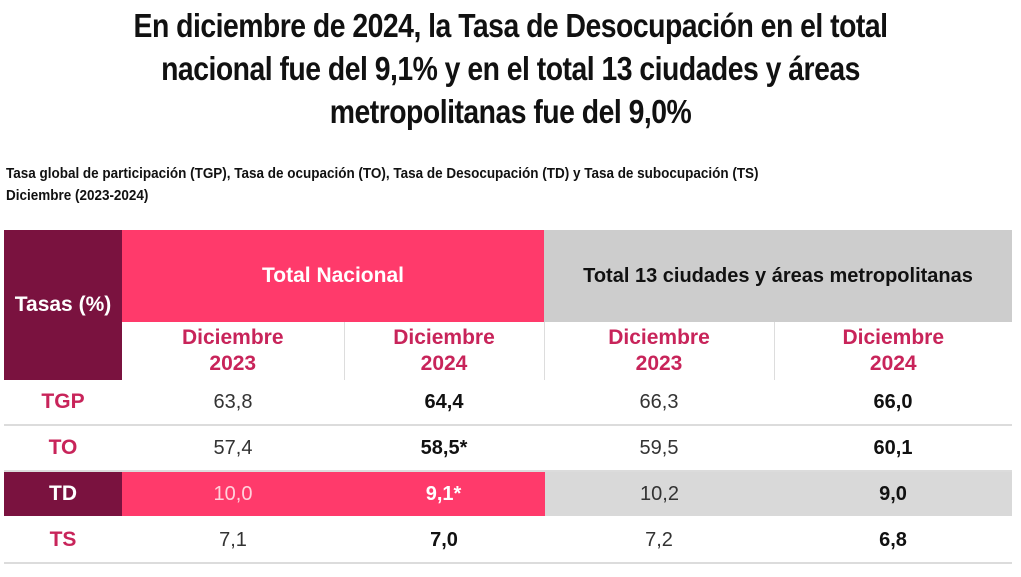 The height and width of the screenshot is (577, 1021). What do you see at coordinates (233, 448) in the screenshot?
I see `value-nacional-2023: 57,4` at bounding box center [233, 448].